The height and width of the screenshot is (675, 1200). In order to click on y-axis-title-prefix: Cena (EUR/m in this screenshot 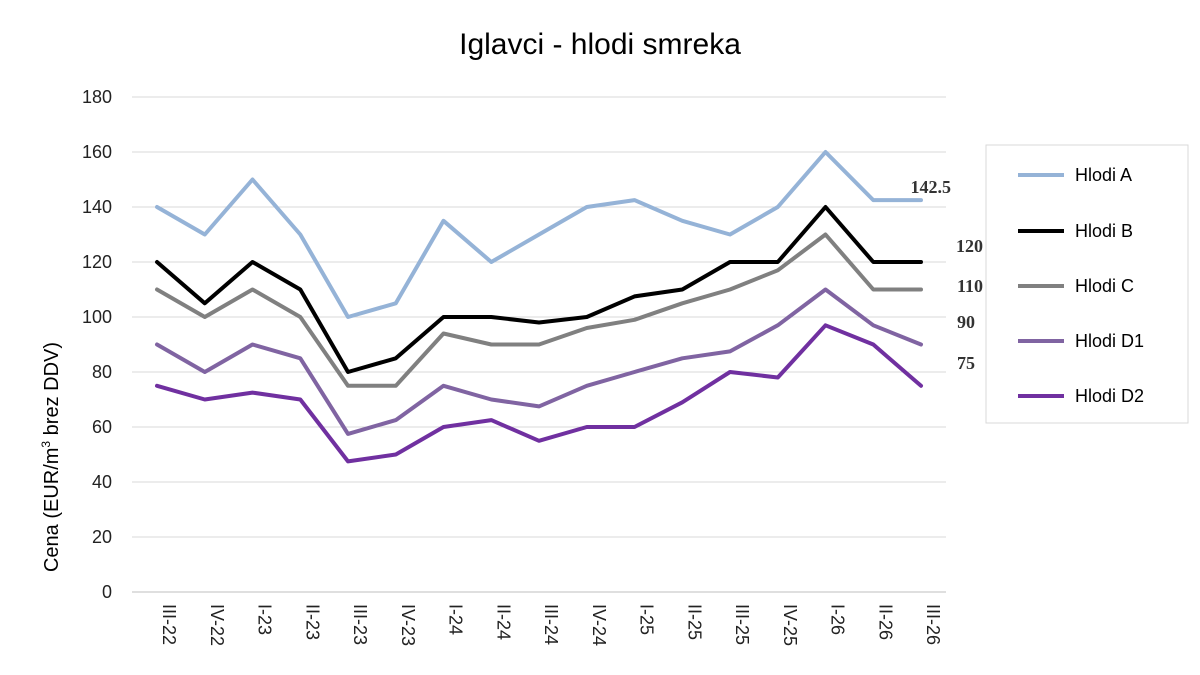, I will do `click(52, 510)`.